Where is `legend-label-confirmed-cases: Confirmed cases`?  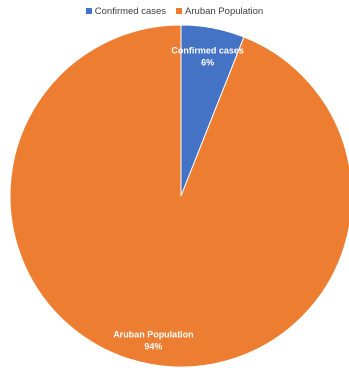 legend-label-confirmed-cases: Confirmed cases is located at coordinates (130, 11).